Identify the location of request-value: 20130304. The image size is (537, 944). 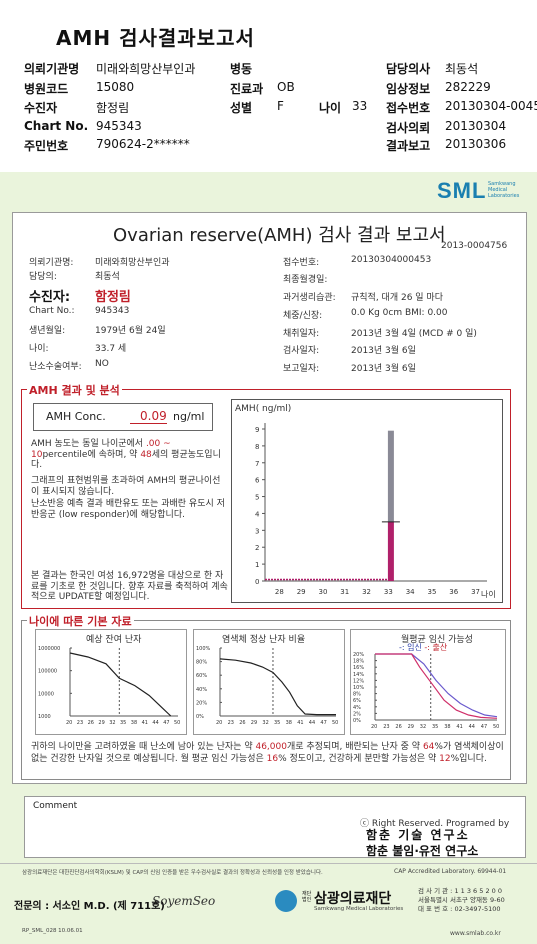
(476, 126).